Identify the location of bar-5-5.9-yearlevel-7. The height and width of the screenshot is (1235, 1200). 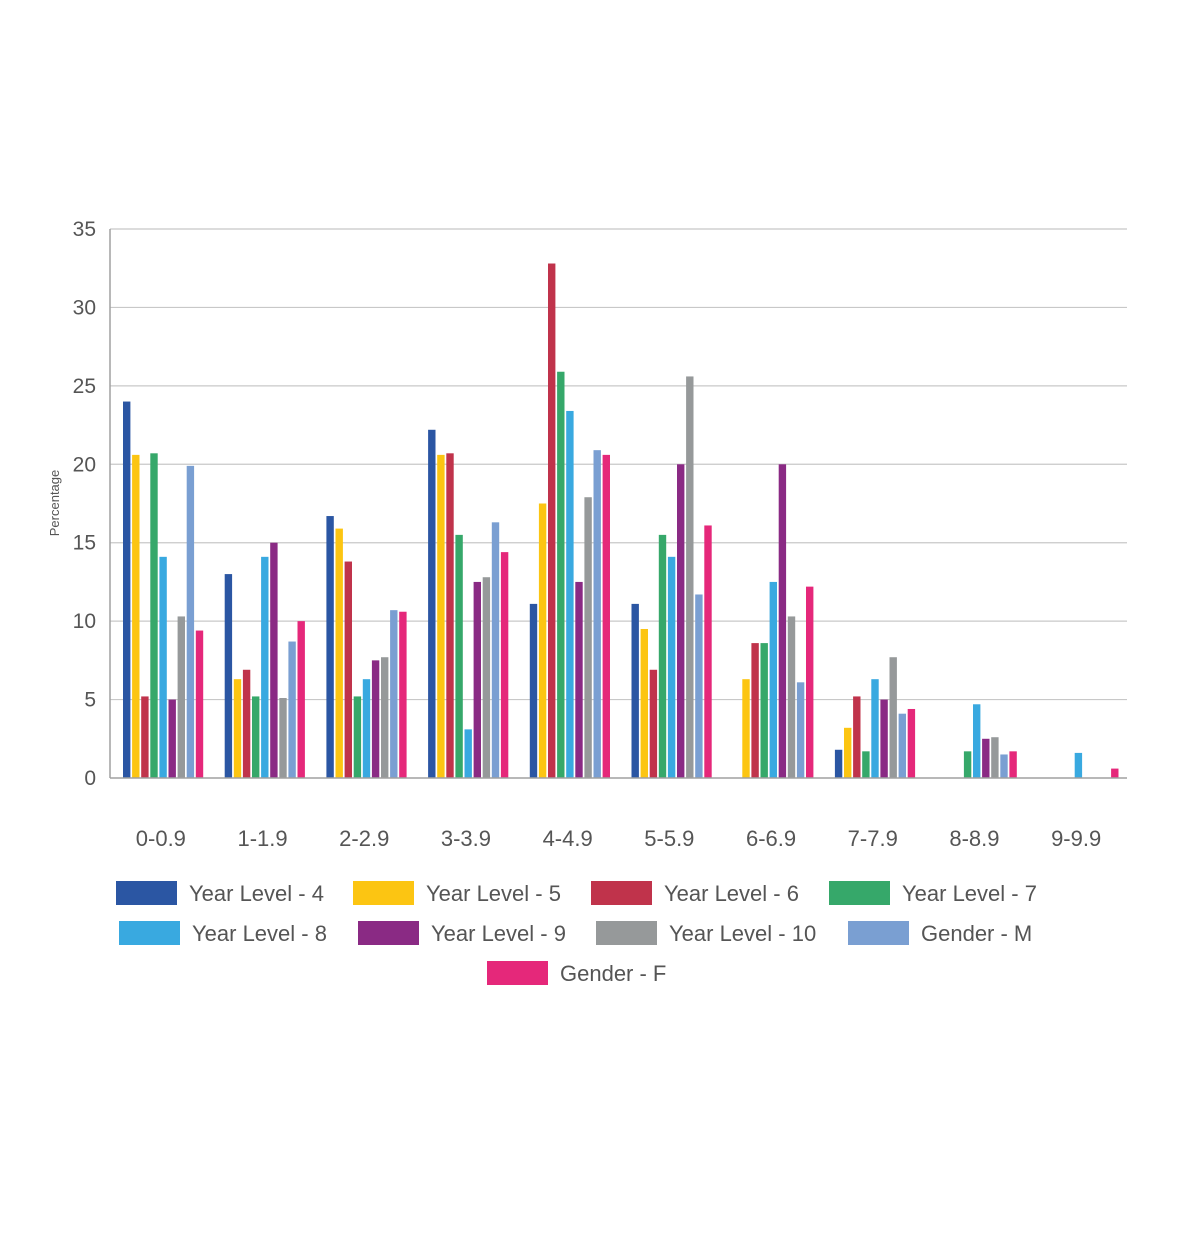
(662, 656).